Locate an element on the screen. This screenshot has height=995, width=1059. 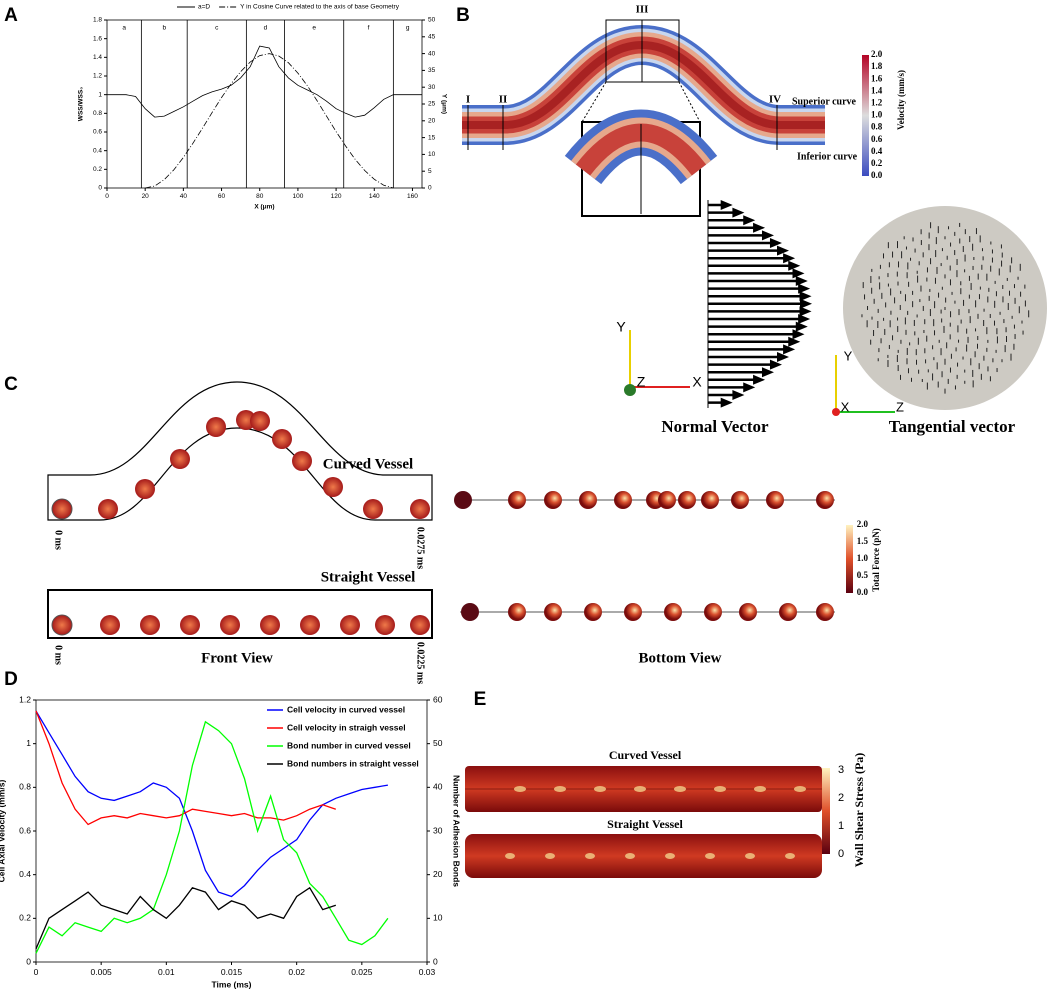
view-title: Front View is located at coordinates (237, 658).